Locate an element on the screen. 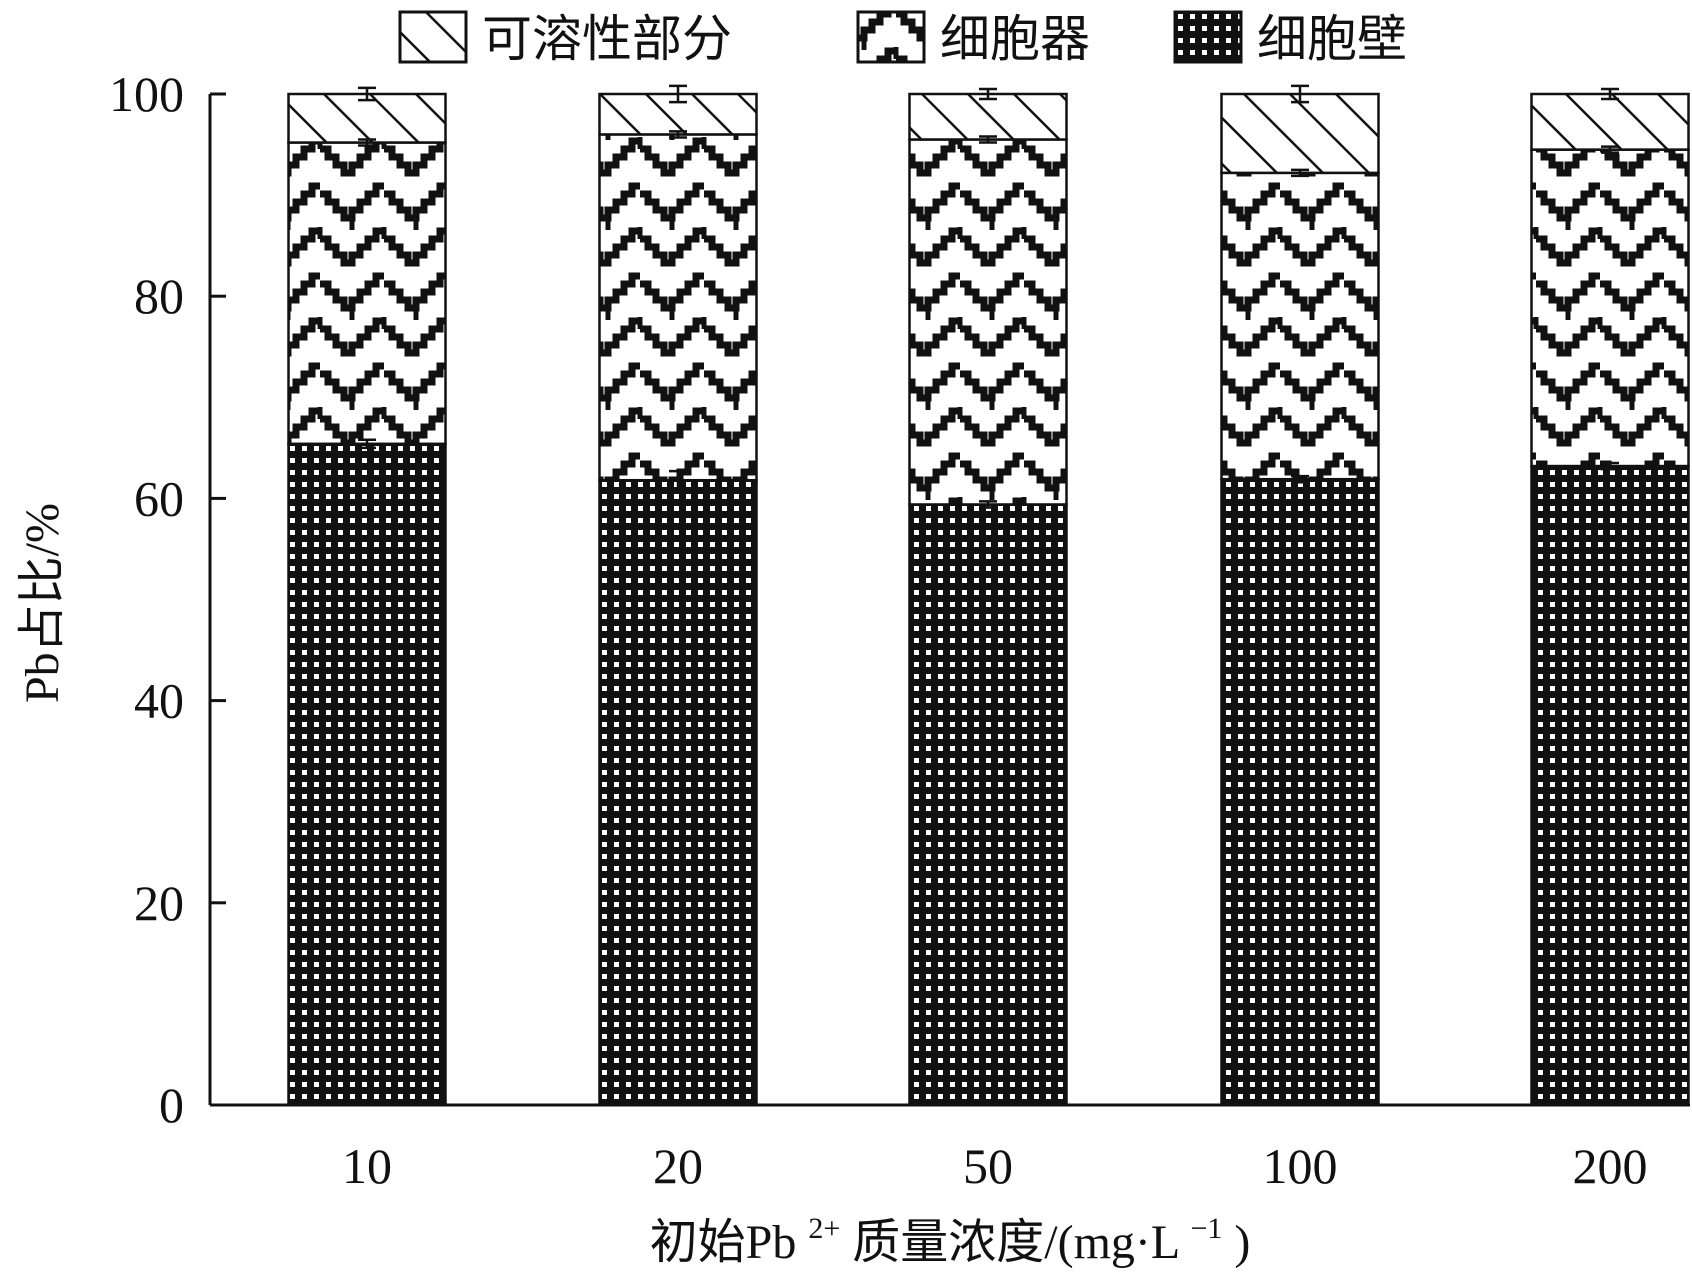 This screenshot has height=1280, width=1692. y-tick-label: 20 is located at coordinates (159, 903).